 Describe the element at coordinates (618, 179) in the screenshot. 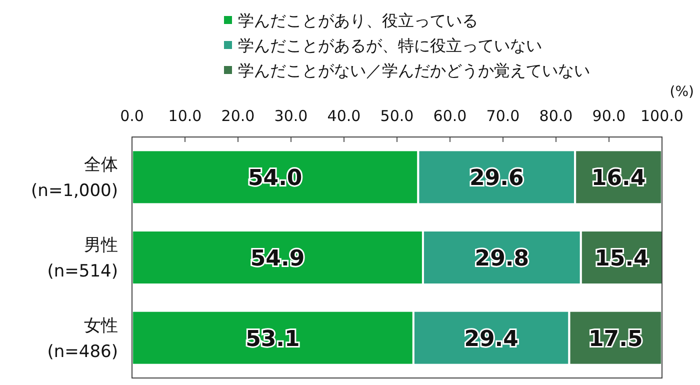

I see `data-label: 16.4` at that location.